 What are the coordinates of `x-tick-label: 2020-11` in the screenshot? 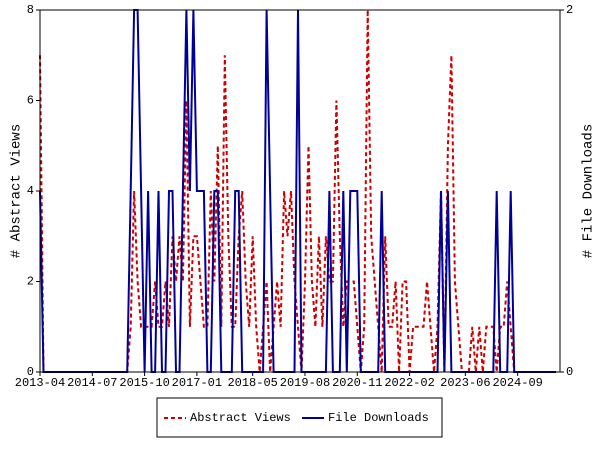 It's located at (357, 383).